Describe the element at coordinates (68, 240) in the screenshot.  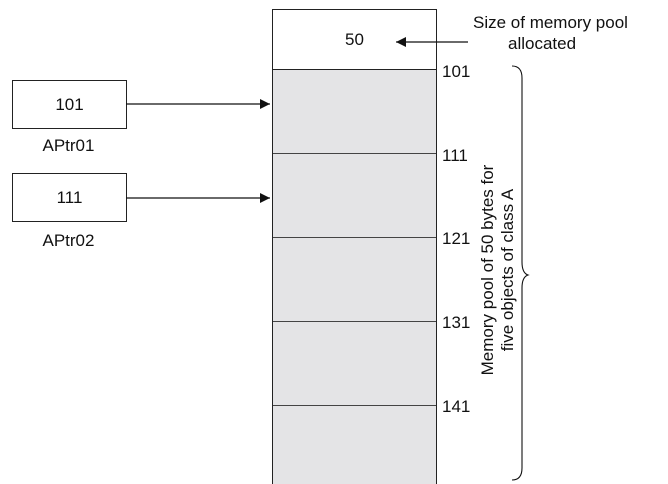
I see `pointer-label-aptr02: APtr02` at that location.